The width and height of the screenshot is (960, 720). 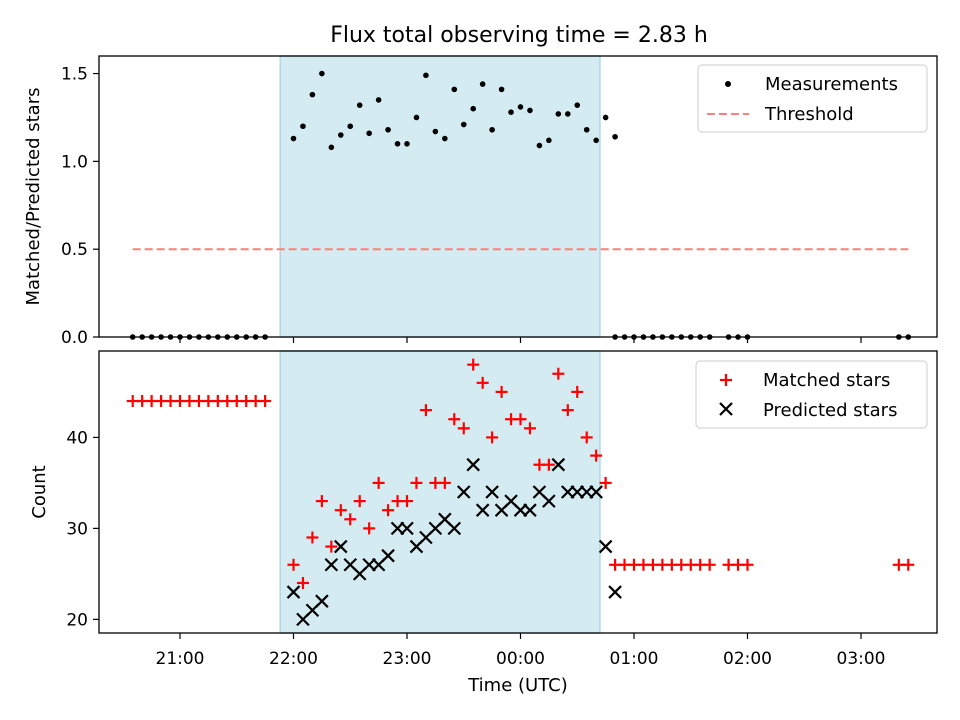 I want to click on y-tick-label: 20, so click(x=77, y=620).